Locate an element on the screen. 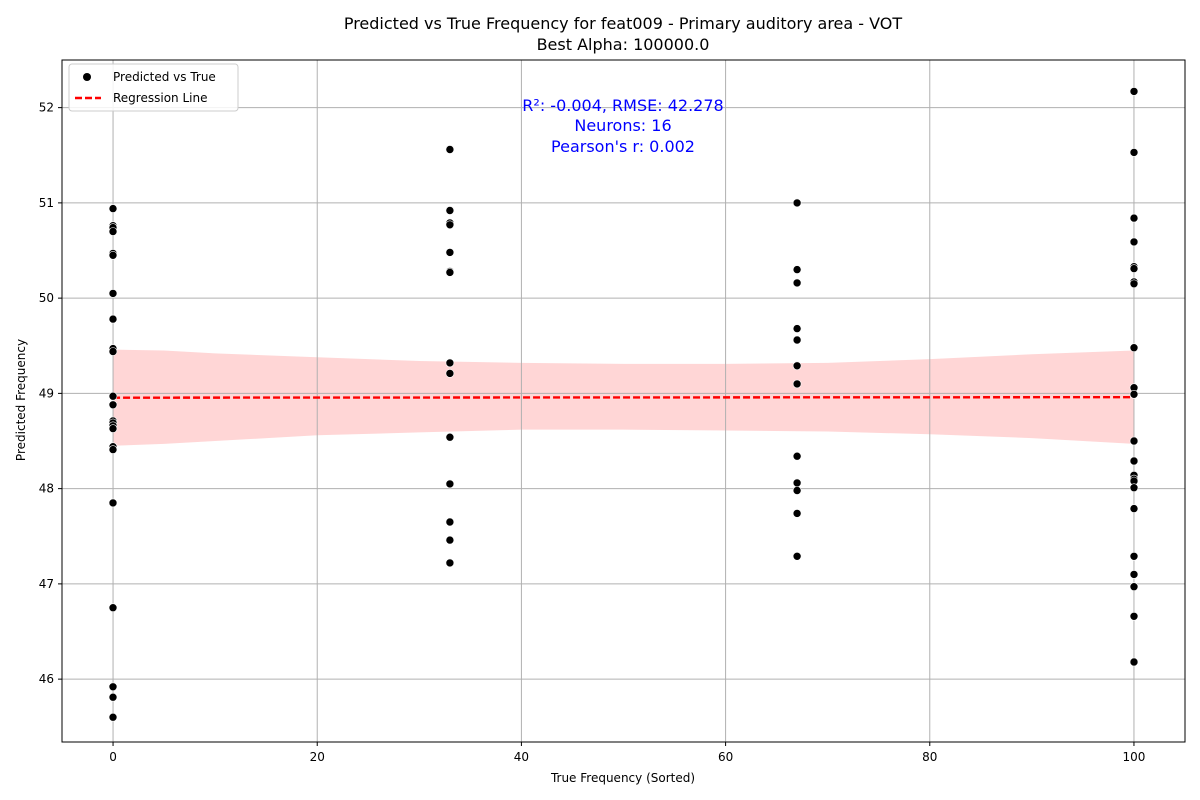  chart-subtitle: Best Alpha: 100000.0 is located at coordinates (623, 44).